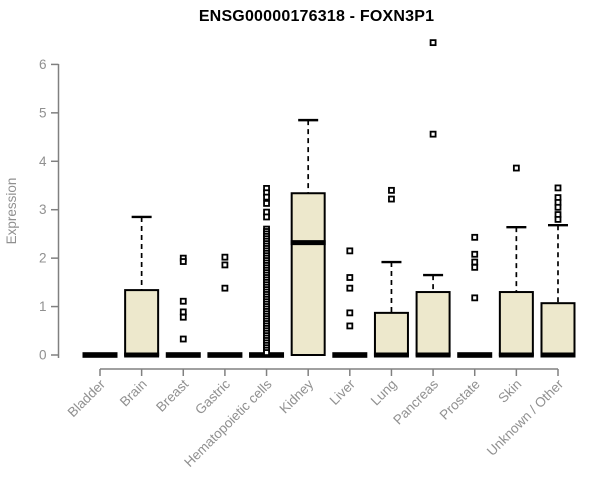 The width and height of the screenshot is (600, 500). I want to click on chart-title: ENSG00000176318 - FOXN3P1, so click(316, 16).